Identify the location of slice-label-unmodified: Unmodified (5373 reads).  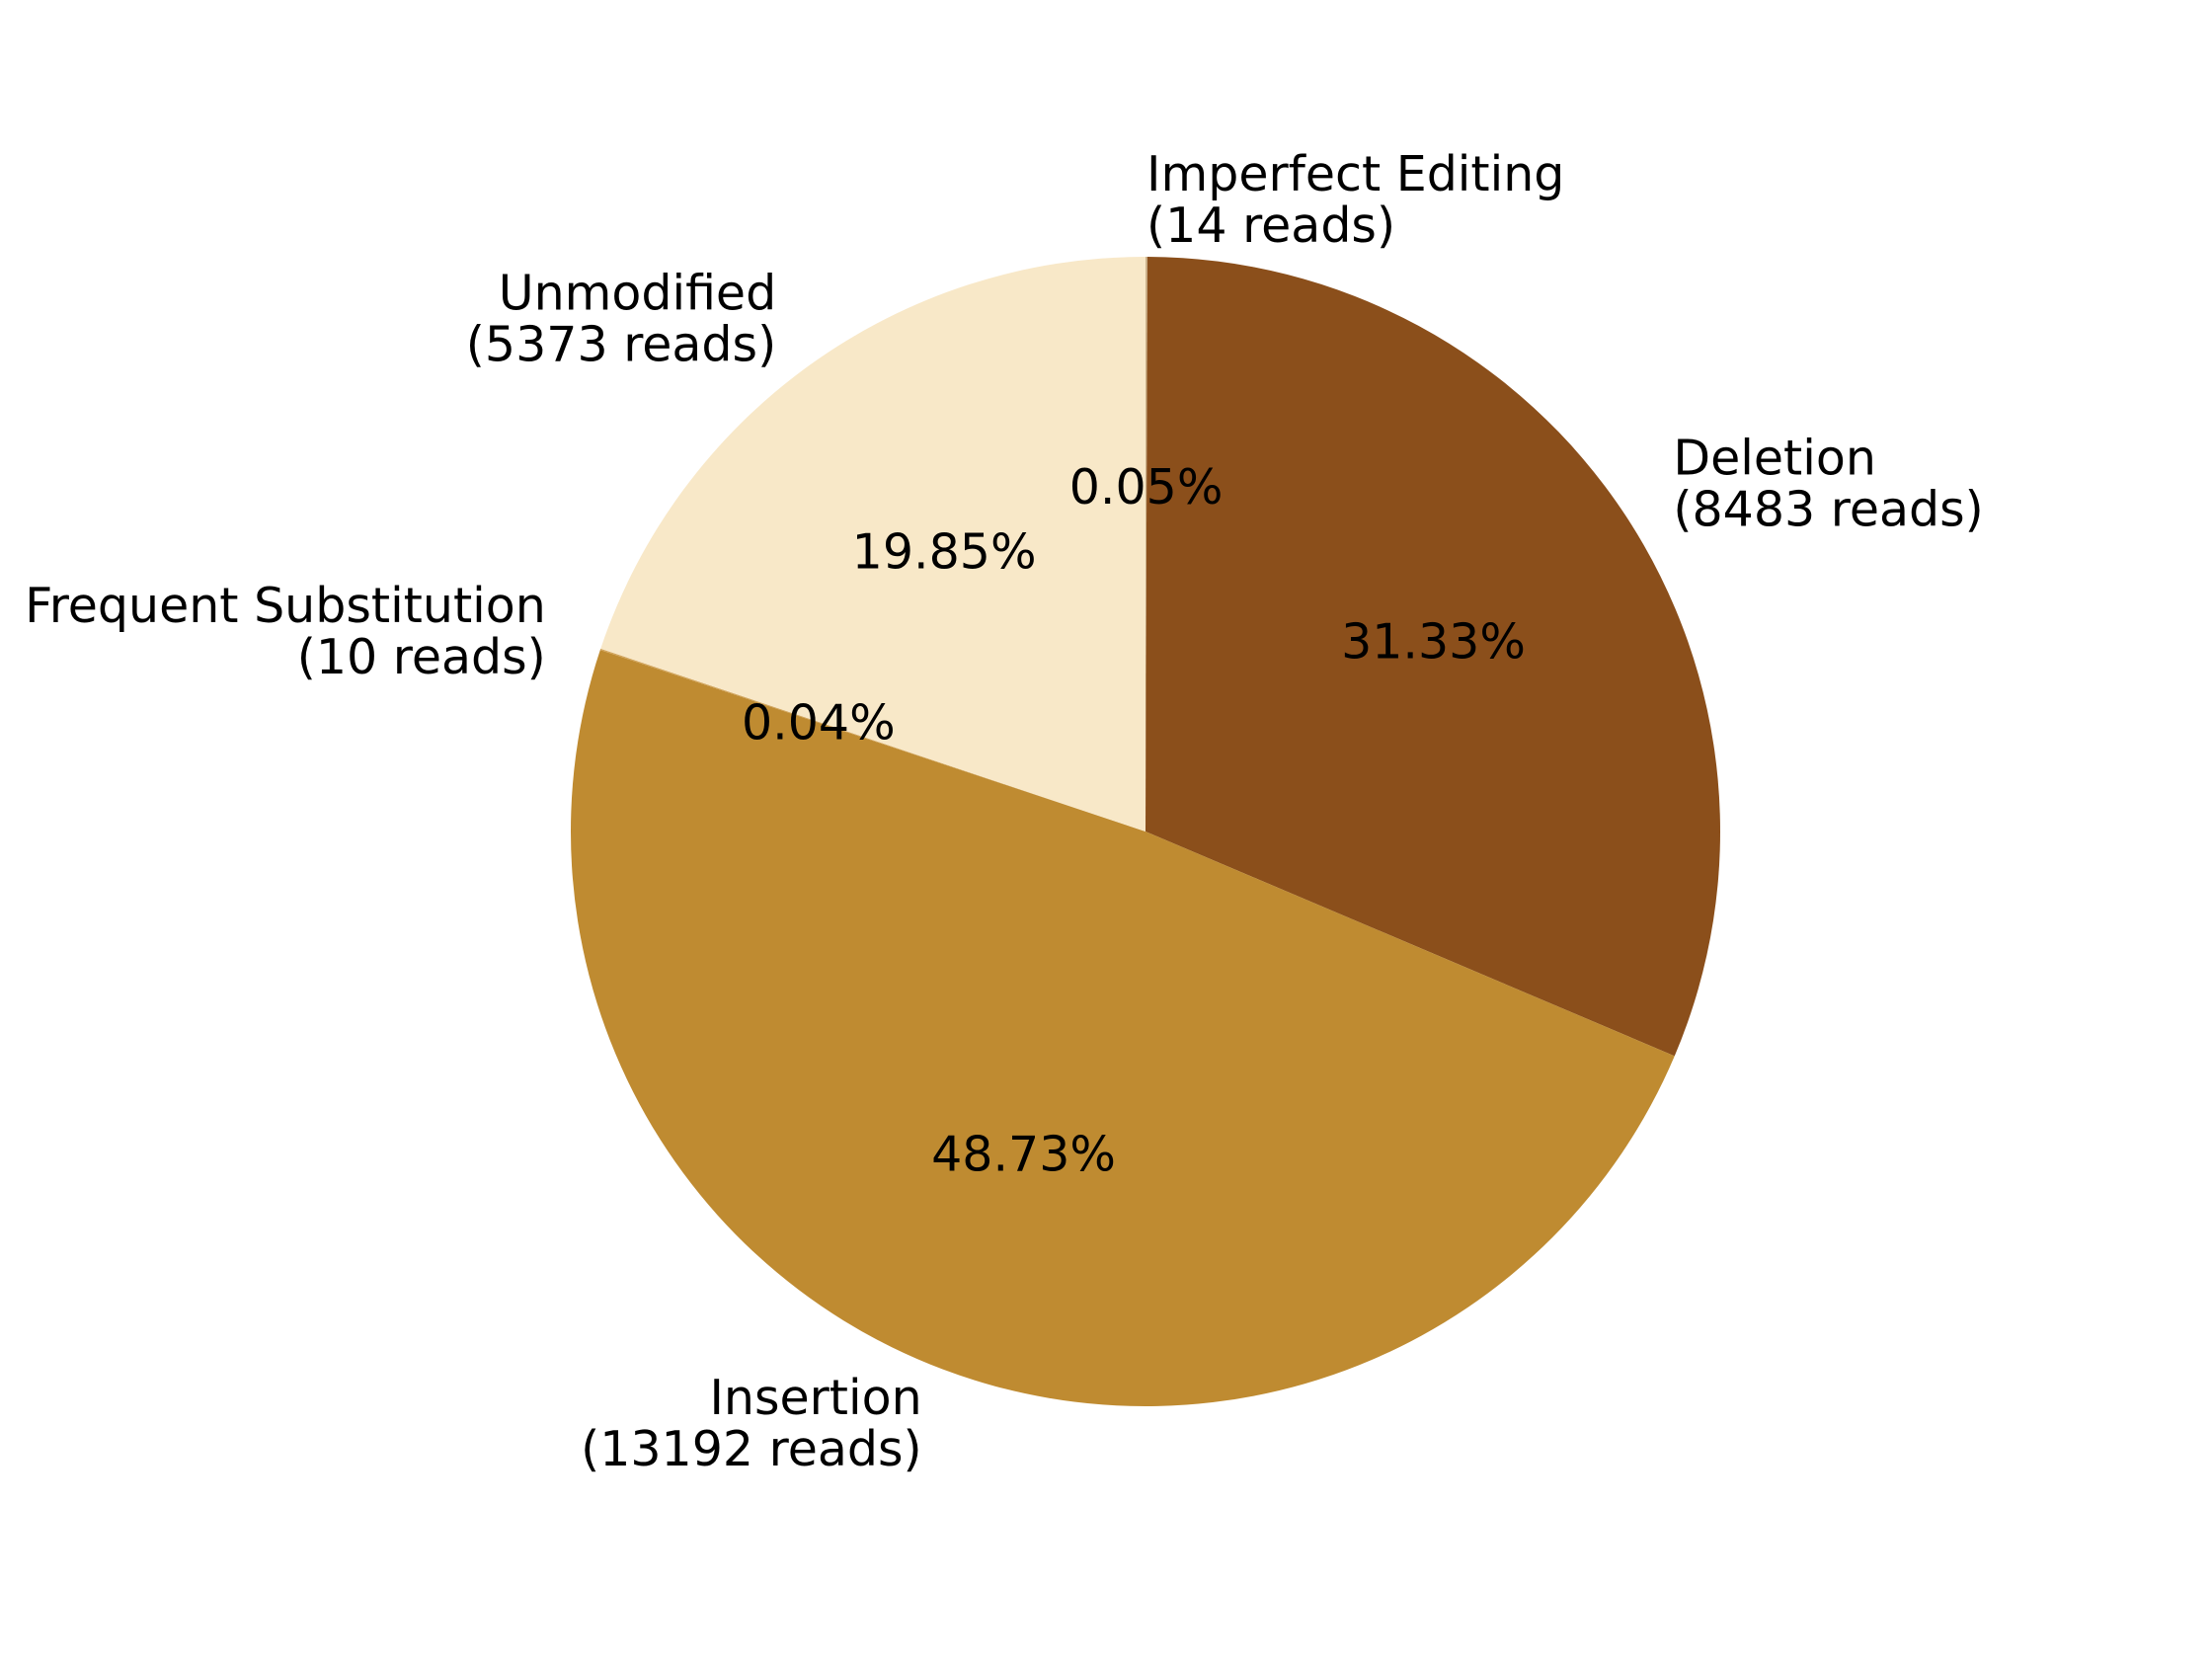
(621, 318).